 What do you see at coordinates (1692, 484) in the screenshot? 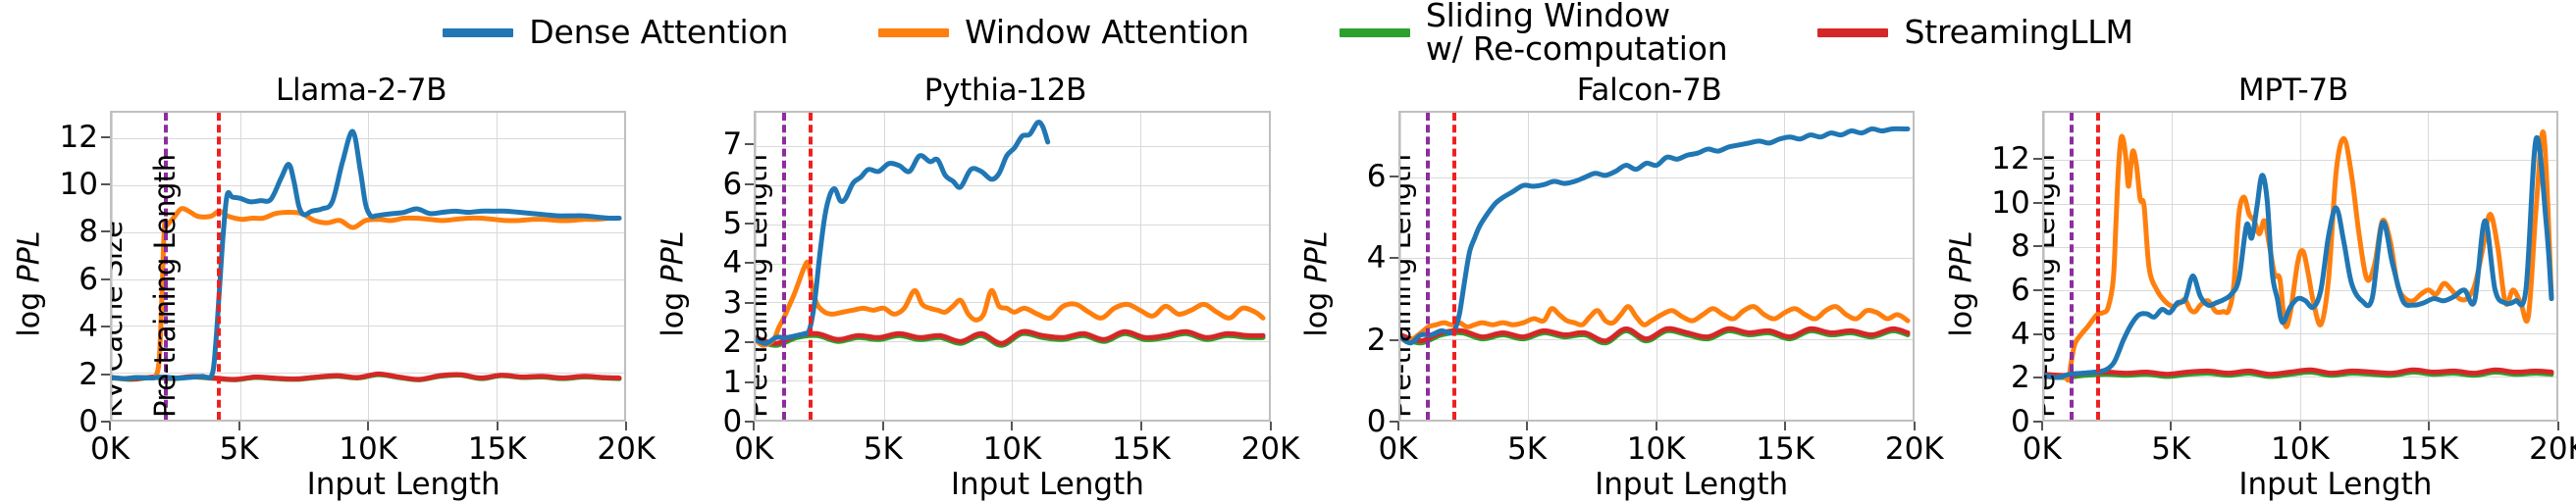
I see `x-axis-label-text: Input Length` at bounding box center [1692, 484].